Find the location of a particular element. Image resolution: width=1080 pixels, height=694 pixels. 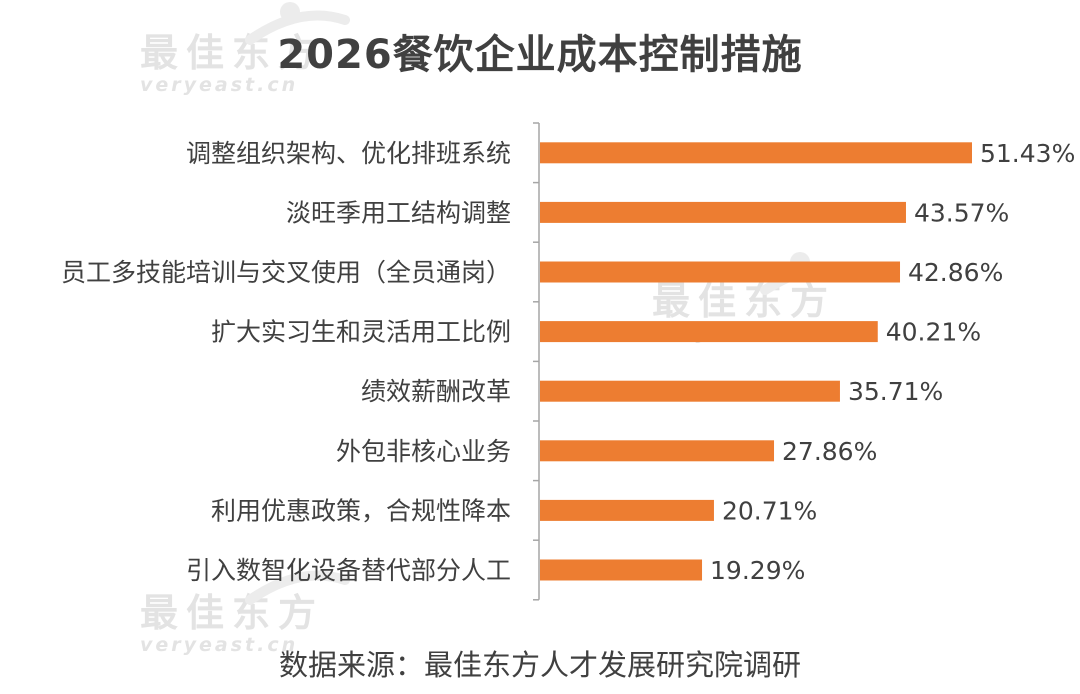

data-label: 35.71% is located at coordinates (895, 391).